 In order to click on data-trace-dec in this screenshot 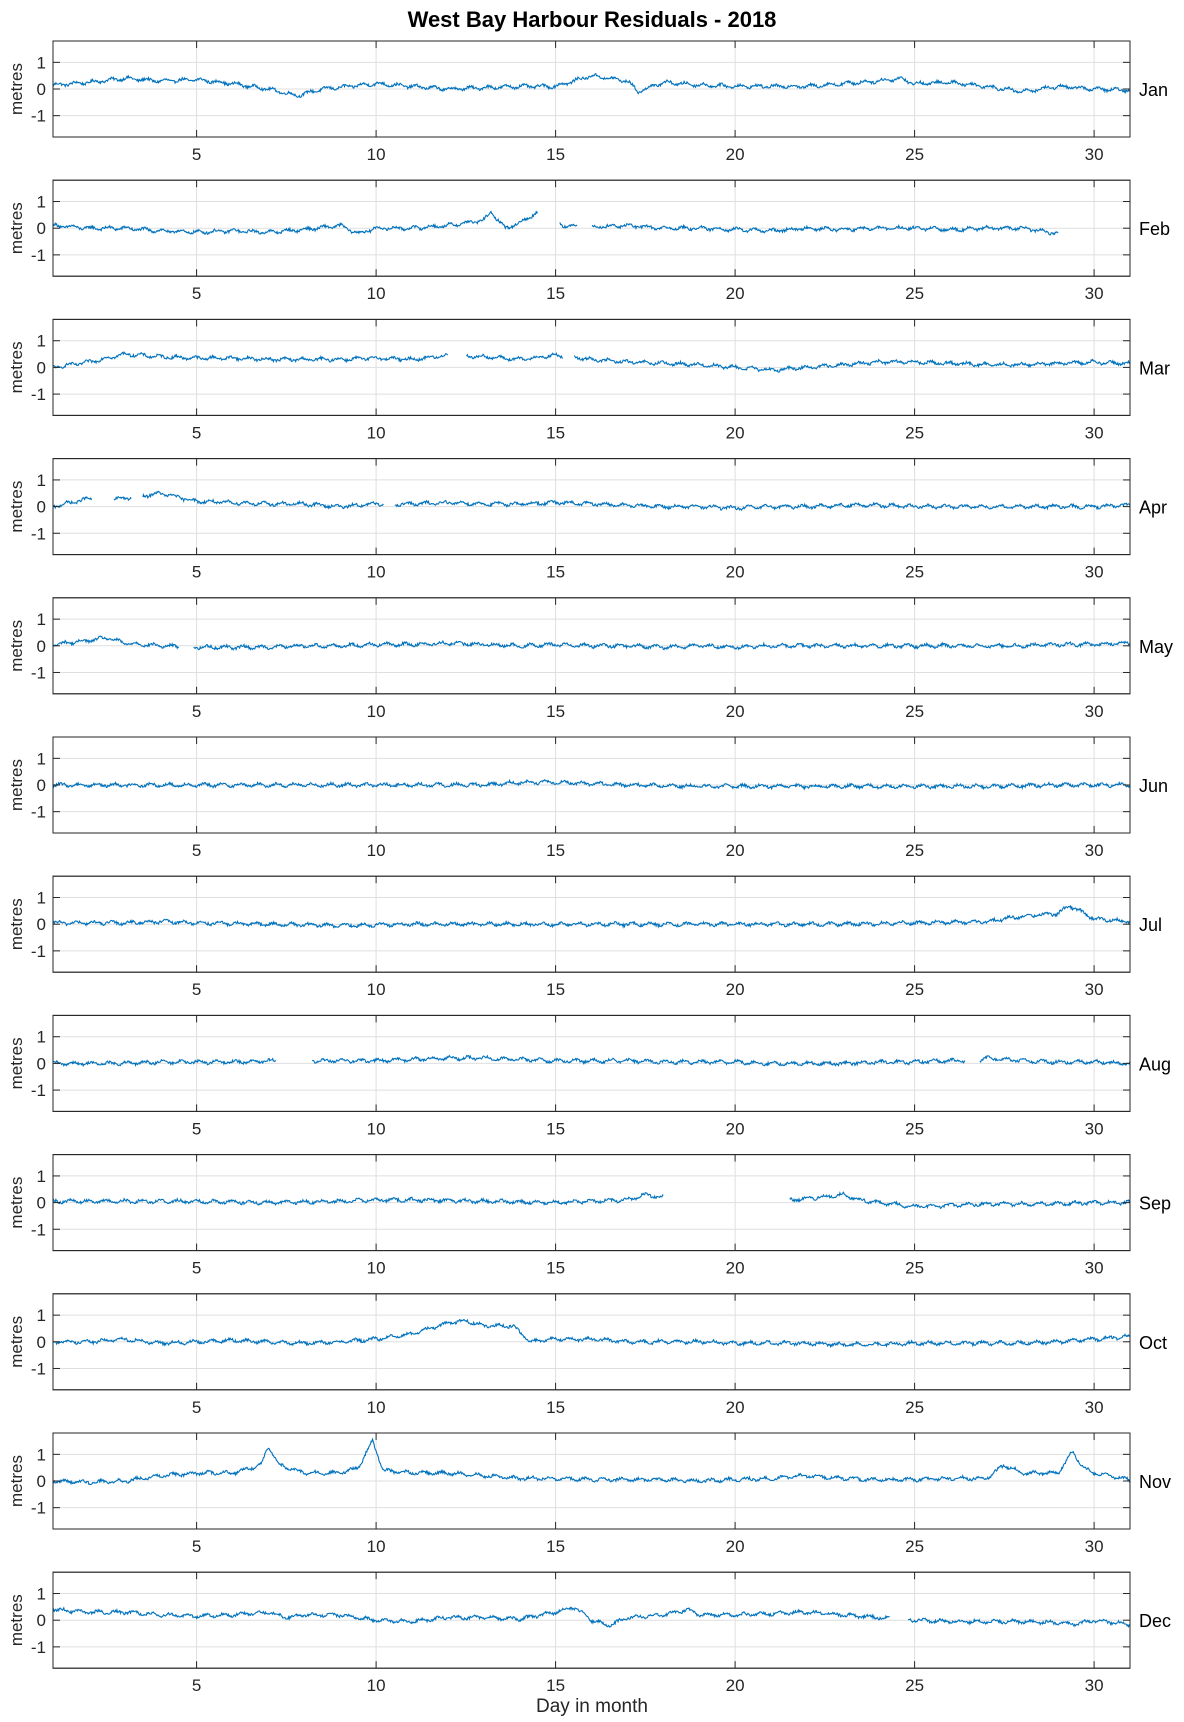, I will do `click(591, 1617)`.